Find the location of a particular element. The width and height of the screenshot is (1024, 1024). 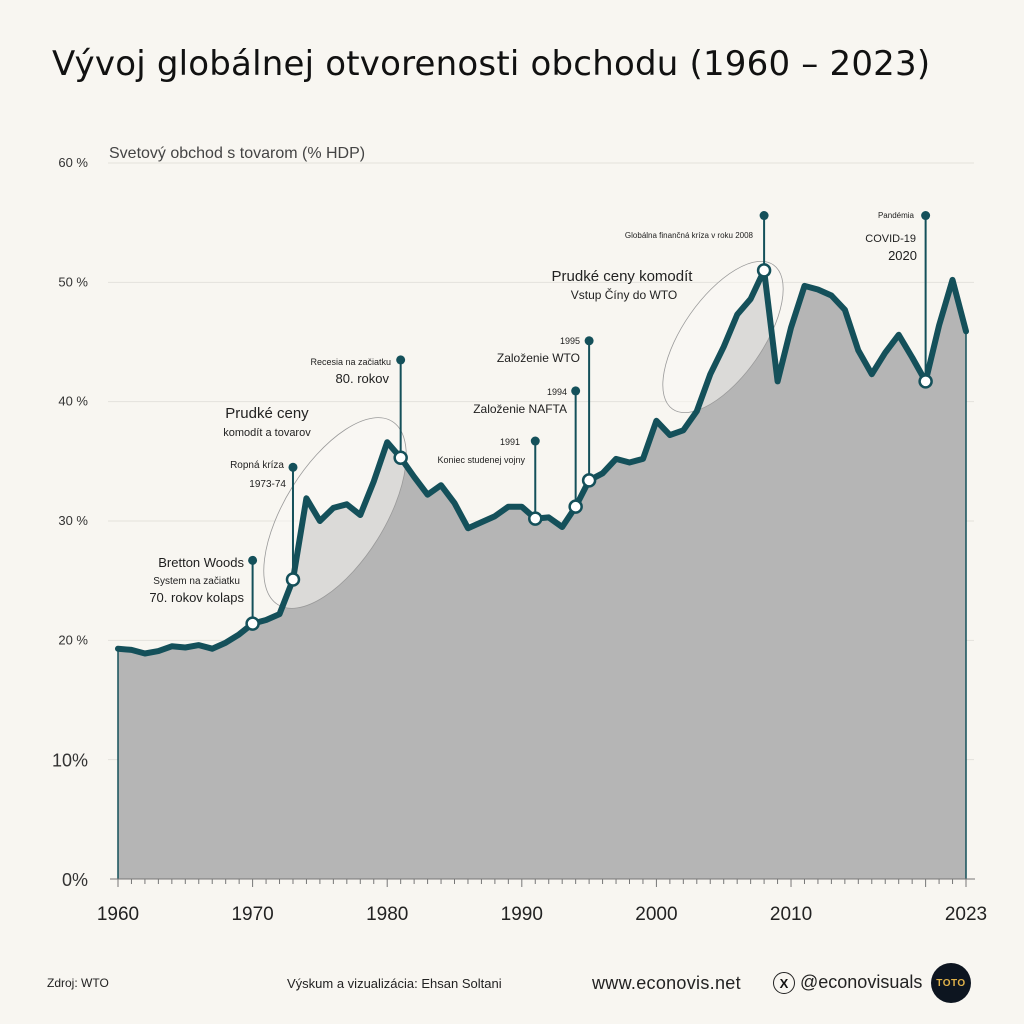

x-tick-label: 2000 is located at coordinates (656, 914).